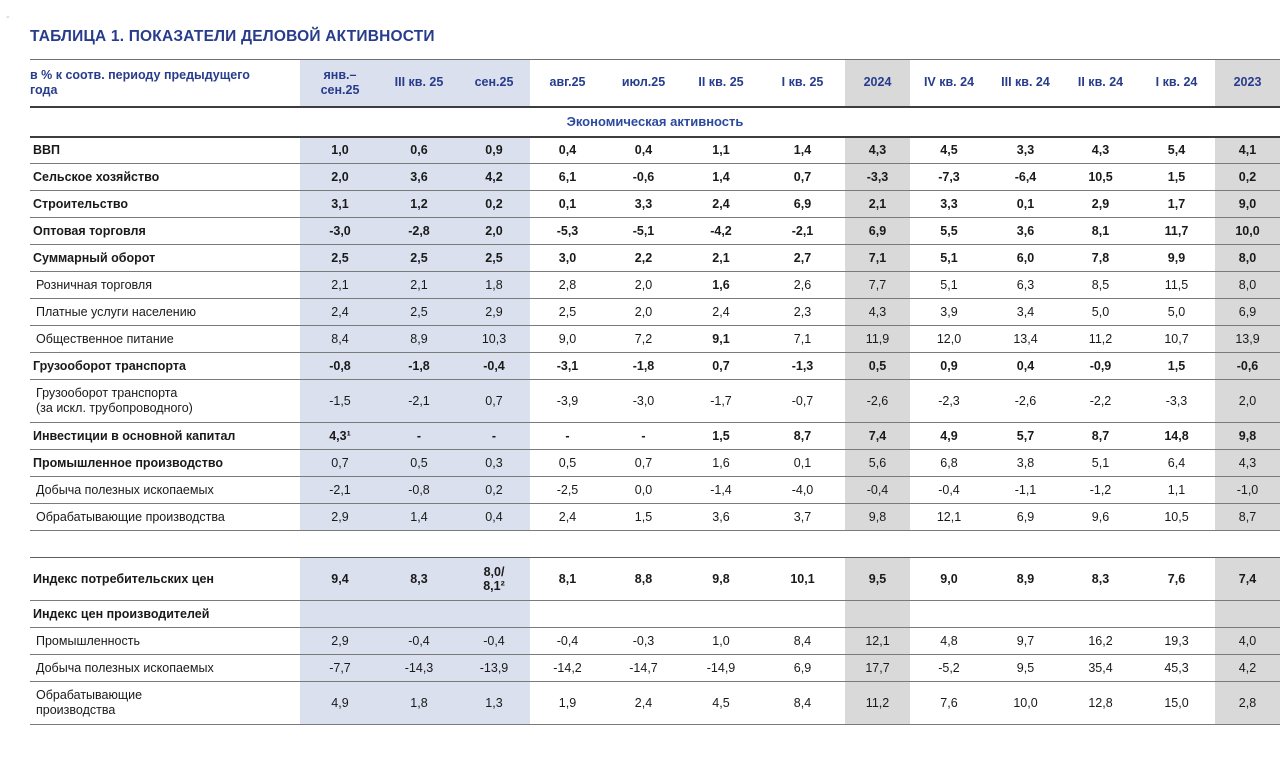 The image size is (1280, 768). I want to click on value-cell: -0,3, so click(643, 641).